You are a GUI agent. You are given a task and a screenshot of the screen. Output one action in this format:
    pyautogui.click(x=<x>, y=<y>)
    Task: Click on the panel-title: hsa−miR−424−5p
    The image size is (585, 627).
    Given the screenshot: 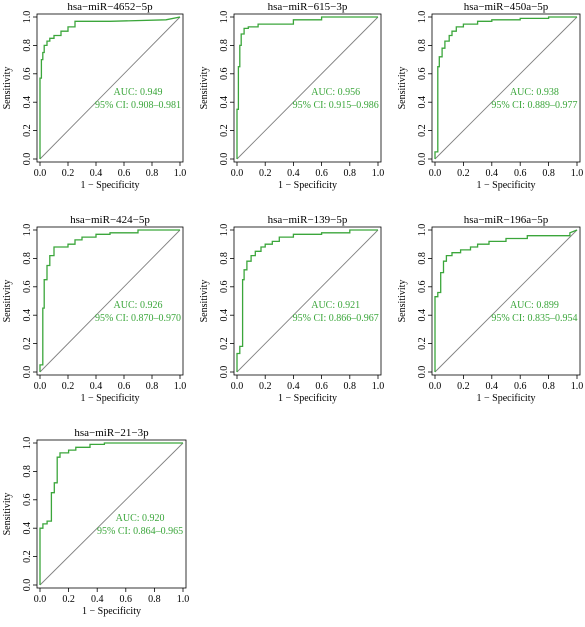 What is the action you would take?
    pyautogui.click(x=110, y=220)
    